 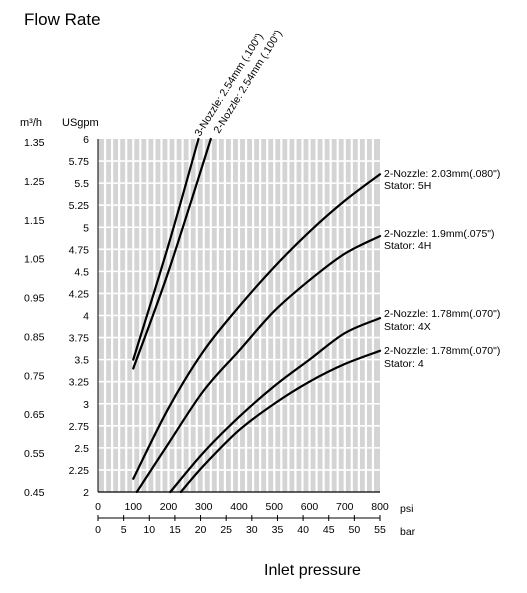 I want to click on x-tick-label-bar: 0, so click(x=98, y=530).